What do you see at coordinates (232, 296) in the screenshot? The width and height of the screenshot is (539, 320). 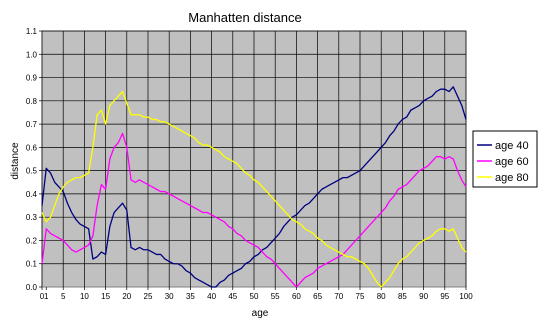 I see `x-tick-label: 45` at bounding box center [232, 296].